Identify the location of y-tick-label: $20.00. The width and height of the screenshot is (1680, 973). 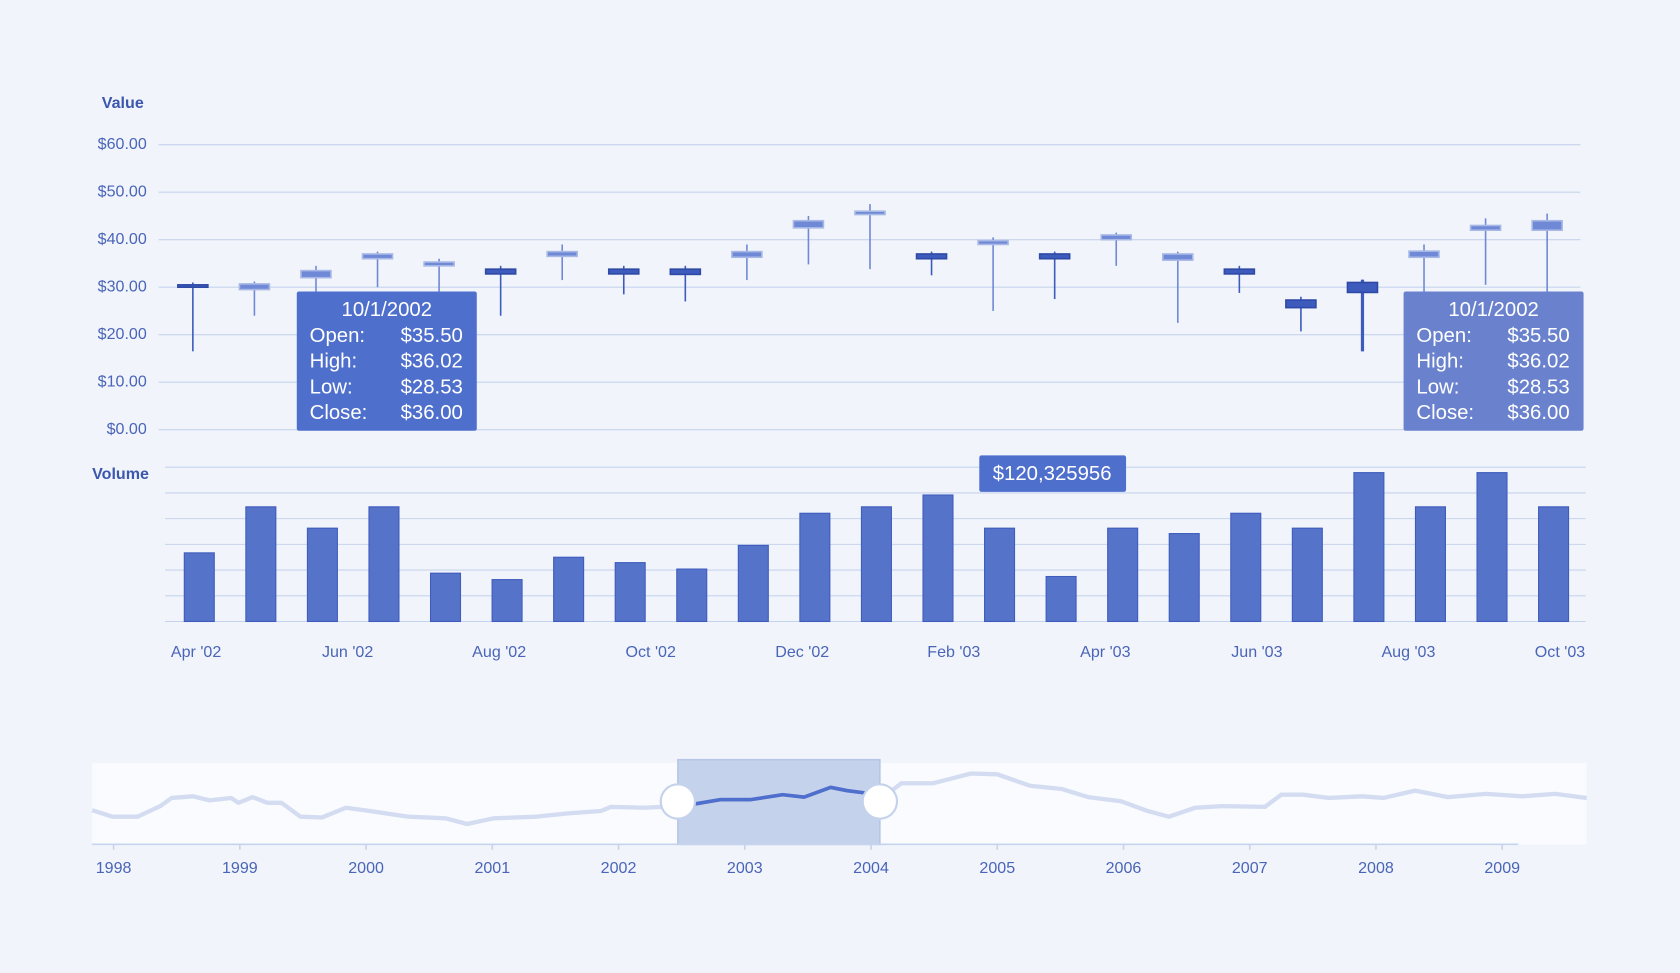
(122, 334).